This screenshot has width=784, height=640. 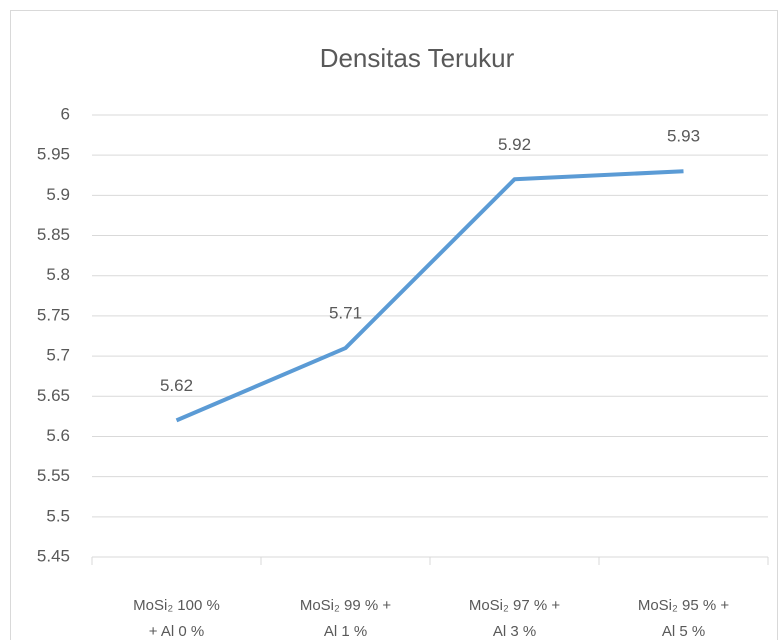 What do you see at coordinates (684, 618) in the screenshot?
I see `x-tick-label: MoSi₂ 95 % + Al 5 %` at bounding box center [684, 618].